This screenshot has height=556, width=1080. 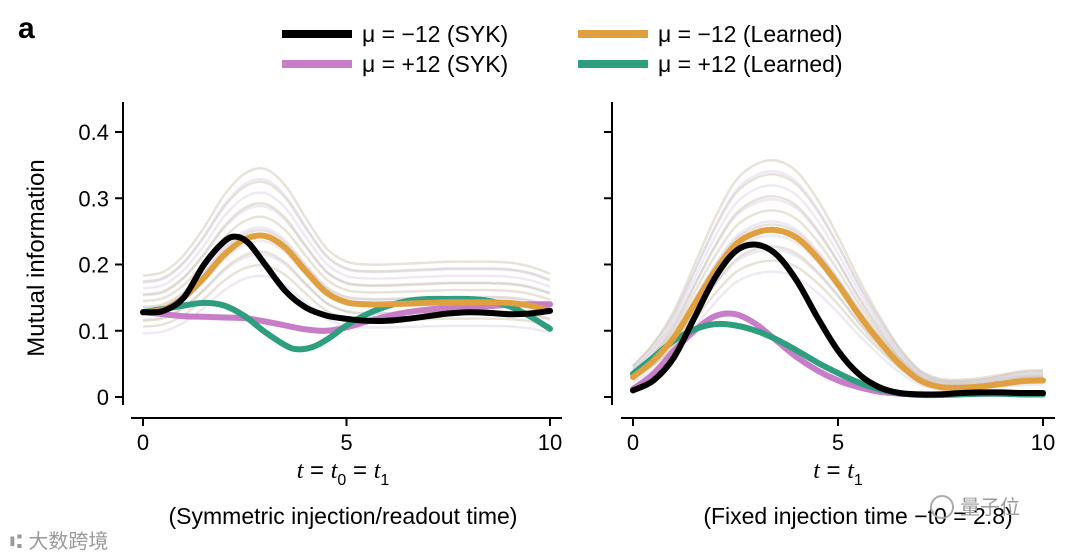 What do you see at coordinates (341, 480) in the screenshot?
I see `xlabel-subscript: 0` at bounding box center [341, 480].